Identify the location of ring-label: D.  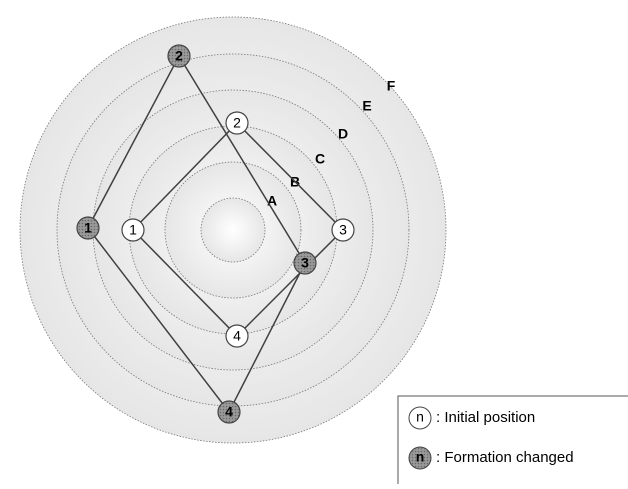
(343, 134).